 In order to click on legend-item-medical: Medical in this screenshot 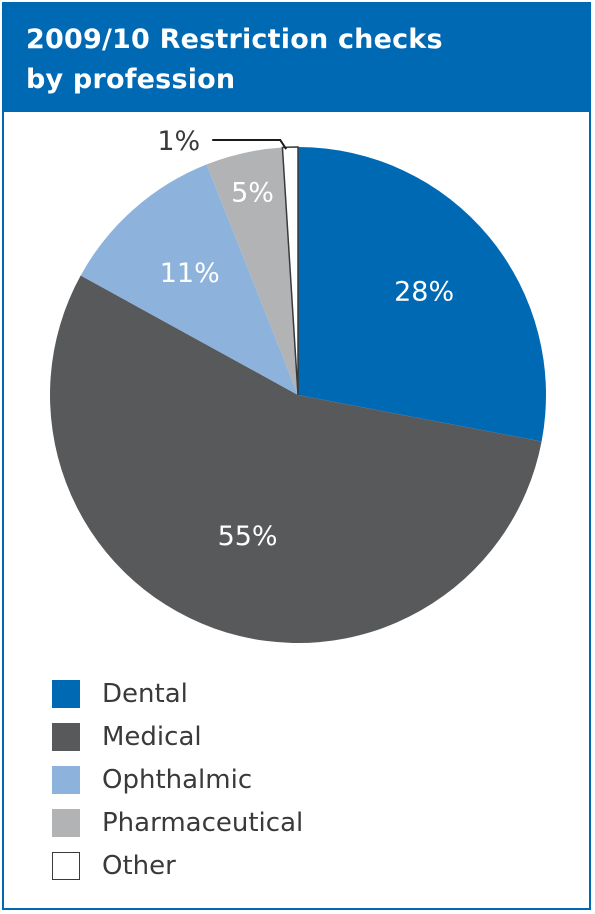, I will do `click(177, 736)`.